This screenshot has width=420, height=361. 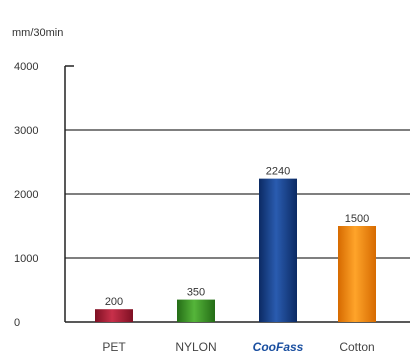 What do you see at coordinates (26, 259) in the screenshot?
I see `y-tick-label-1000: 1000` at bounding box center [26, 259].